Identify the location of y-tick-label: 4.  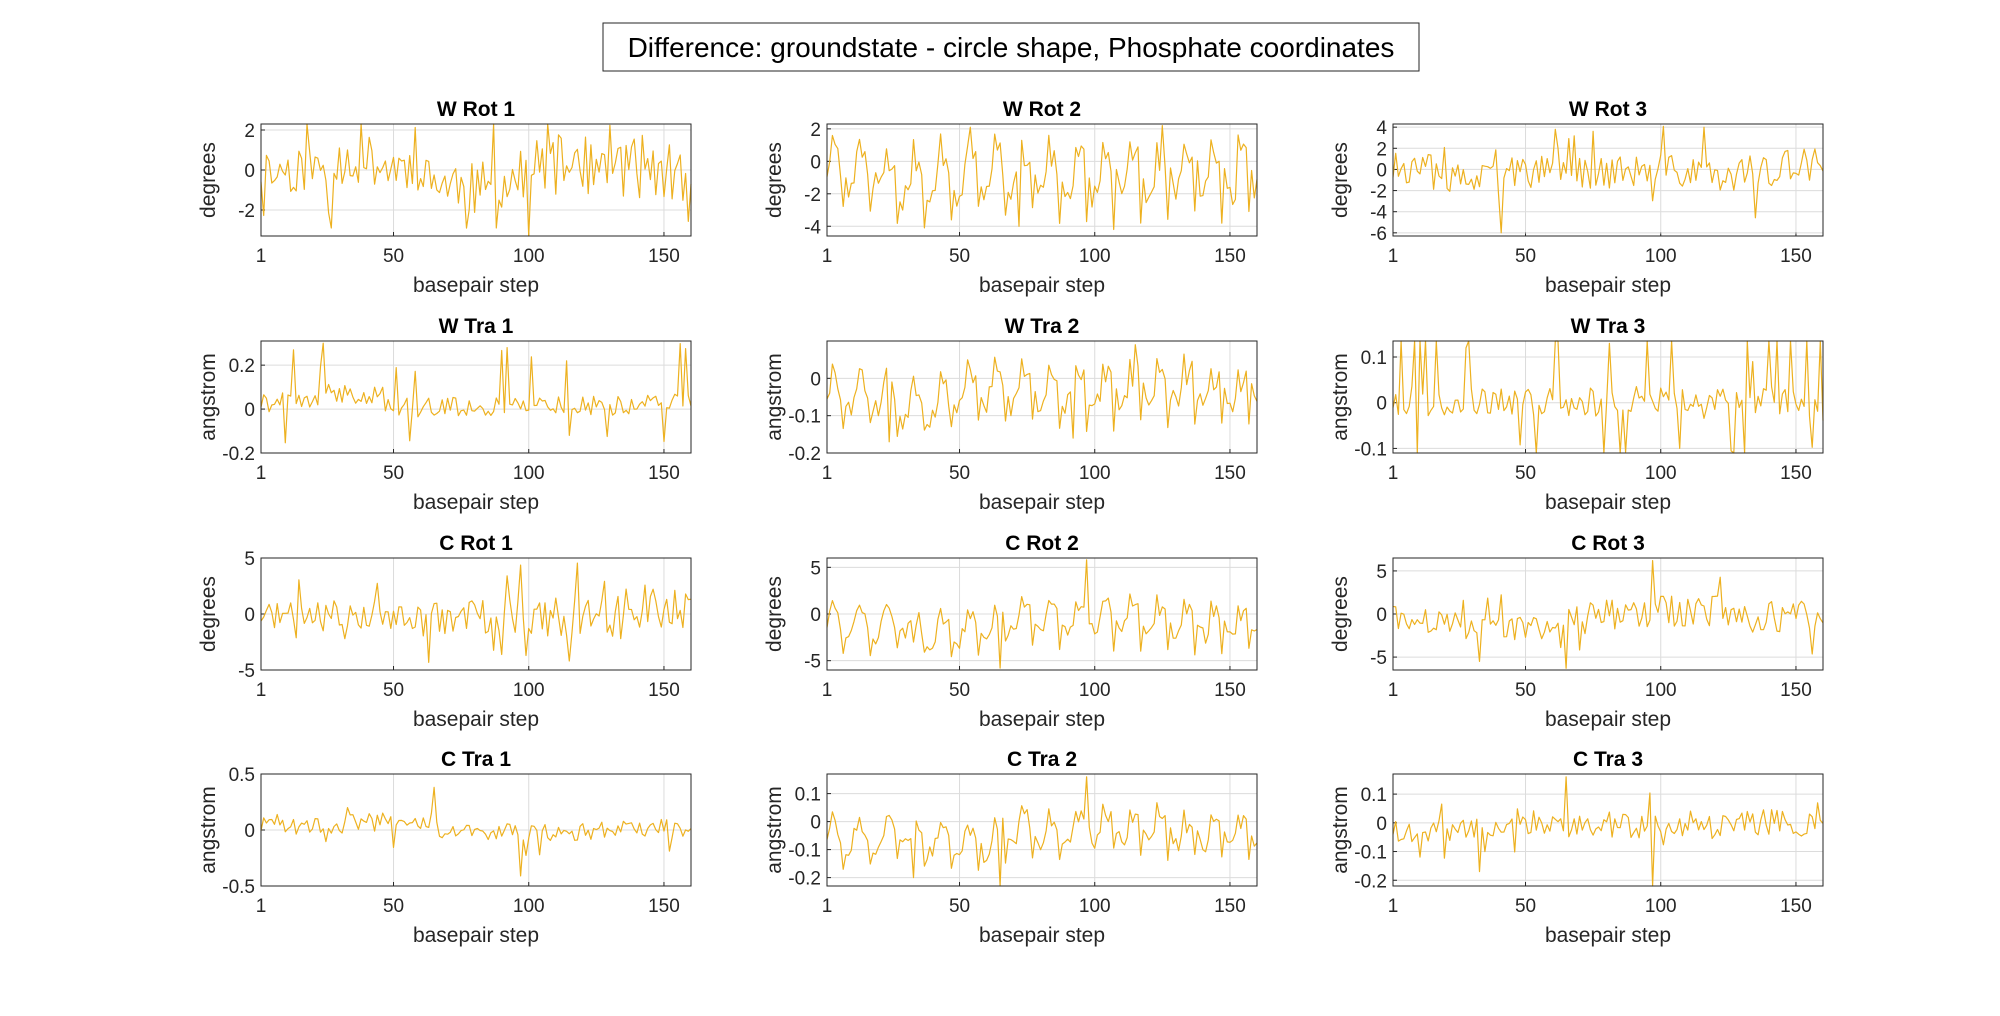
(1381, 128).